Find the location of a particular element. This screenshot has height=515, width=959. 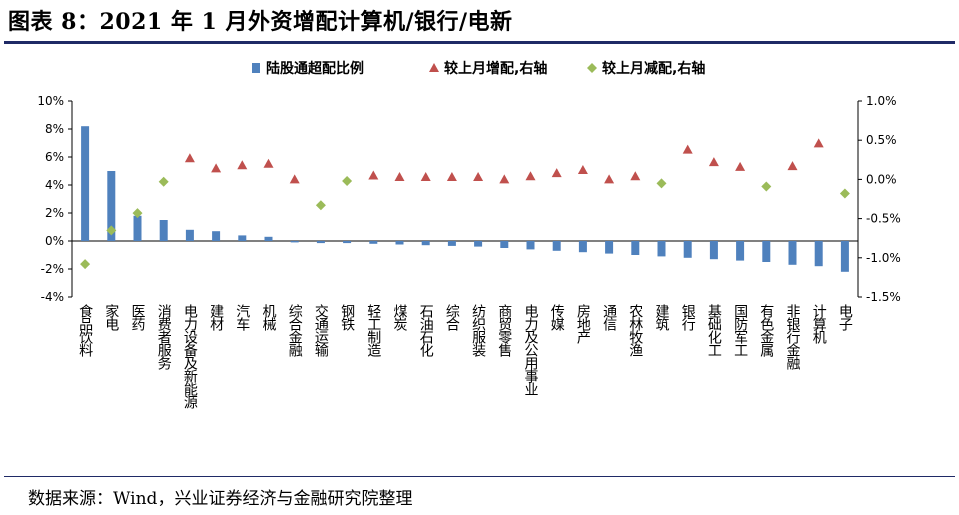

legend-diamond-icon is located at coordinates (592, 68).